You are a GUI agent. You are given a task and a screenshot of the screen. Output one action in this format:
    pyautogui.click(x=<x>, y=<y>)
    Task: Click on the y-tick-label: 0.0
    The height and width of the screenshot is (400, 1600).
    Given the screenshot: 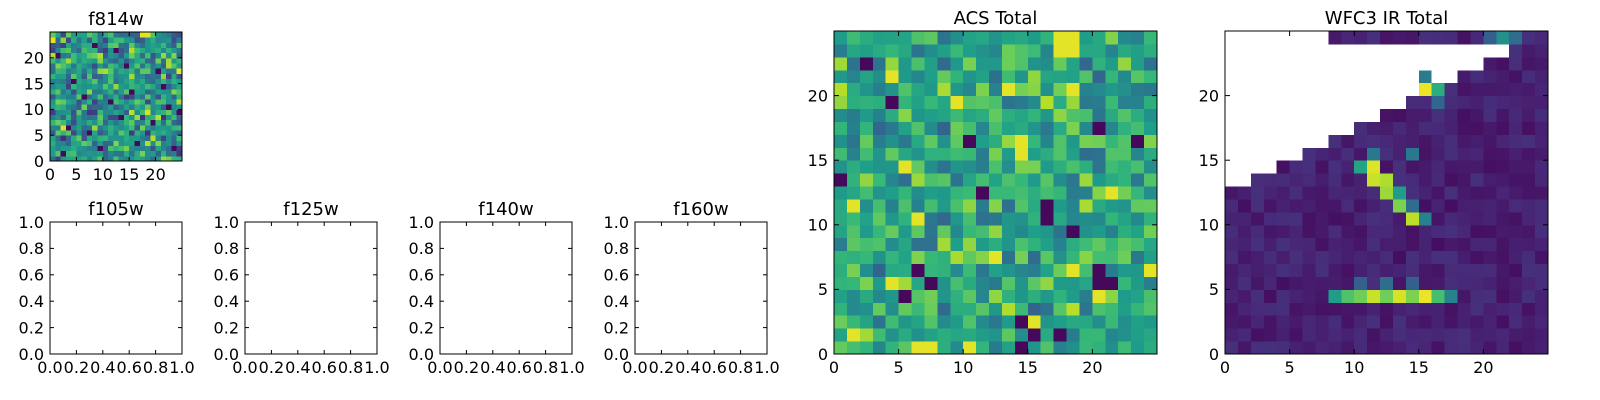 What is the action you would take?
    pyautogui.click(x=616, y=354)
    